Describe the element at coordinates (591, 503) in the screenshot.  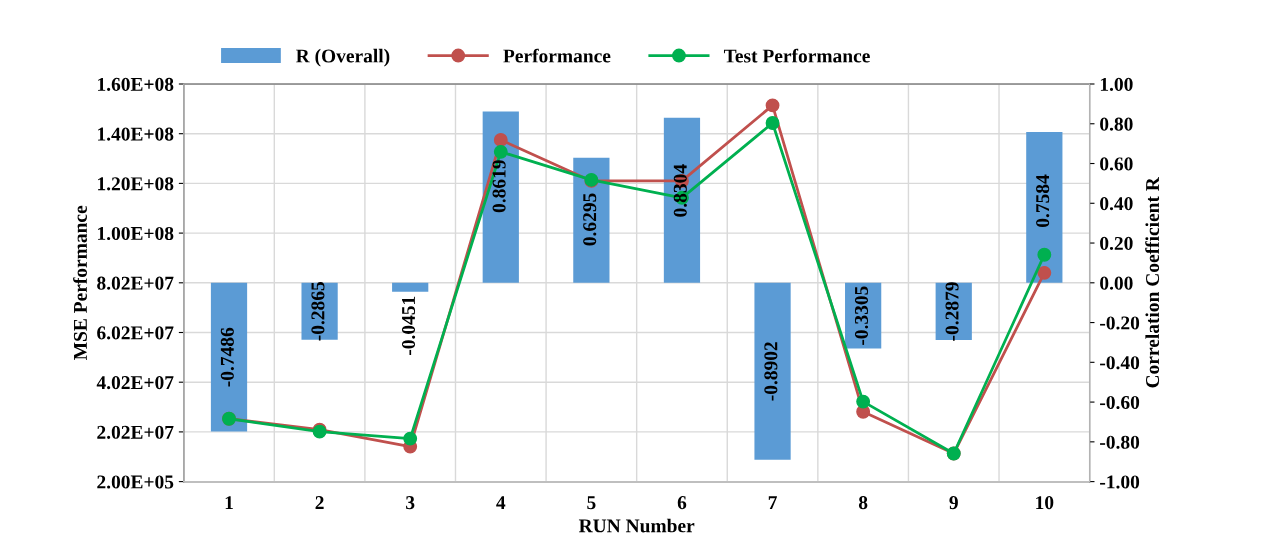
I see `x-tick-label: 5` at that location.